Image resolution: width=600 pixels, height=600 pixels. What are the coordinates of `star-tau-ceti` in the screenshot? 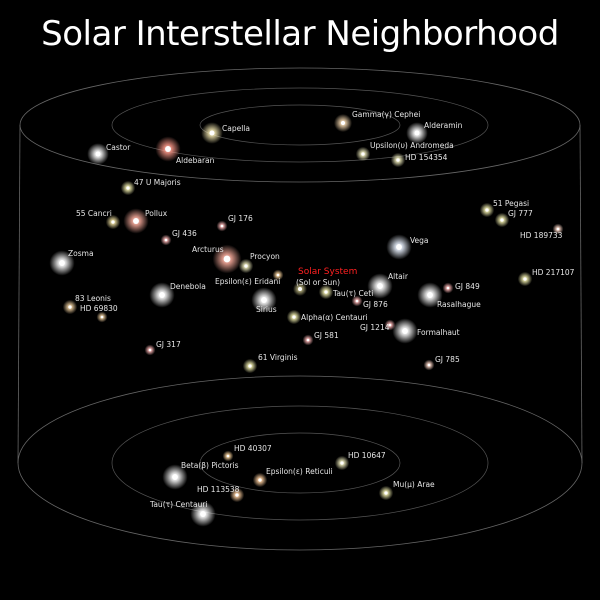 It's located at (326, 292).